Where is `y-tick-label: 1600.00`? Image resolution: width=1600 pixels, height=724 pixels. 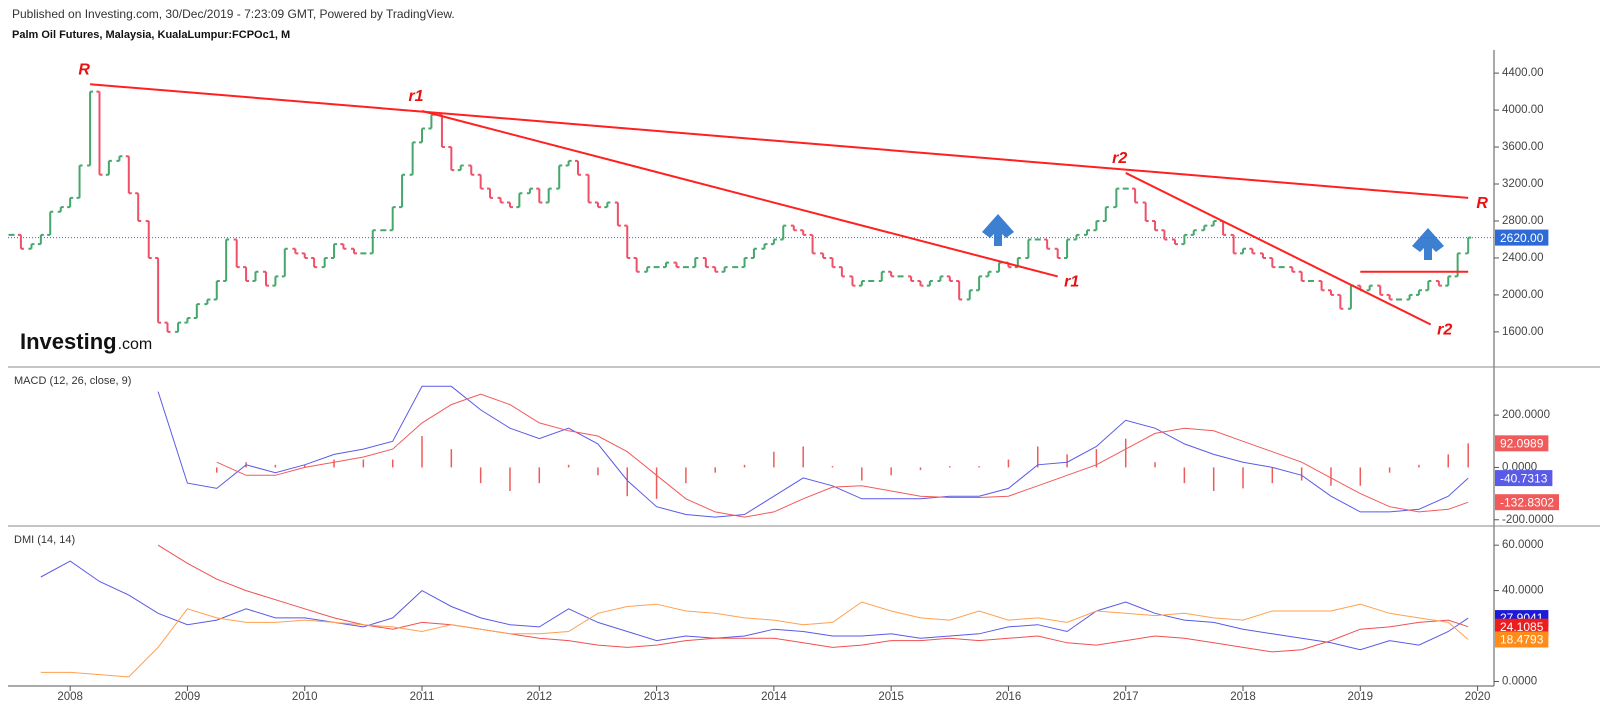 y-tick-label: 1600.00 is located at coordinates (1523, 332).